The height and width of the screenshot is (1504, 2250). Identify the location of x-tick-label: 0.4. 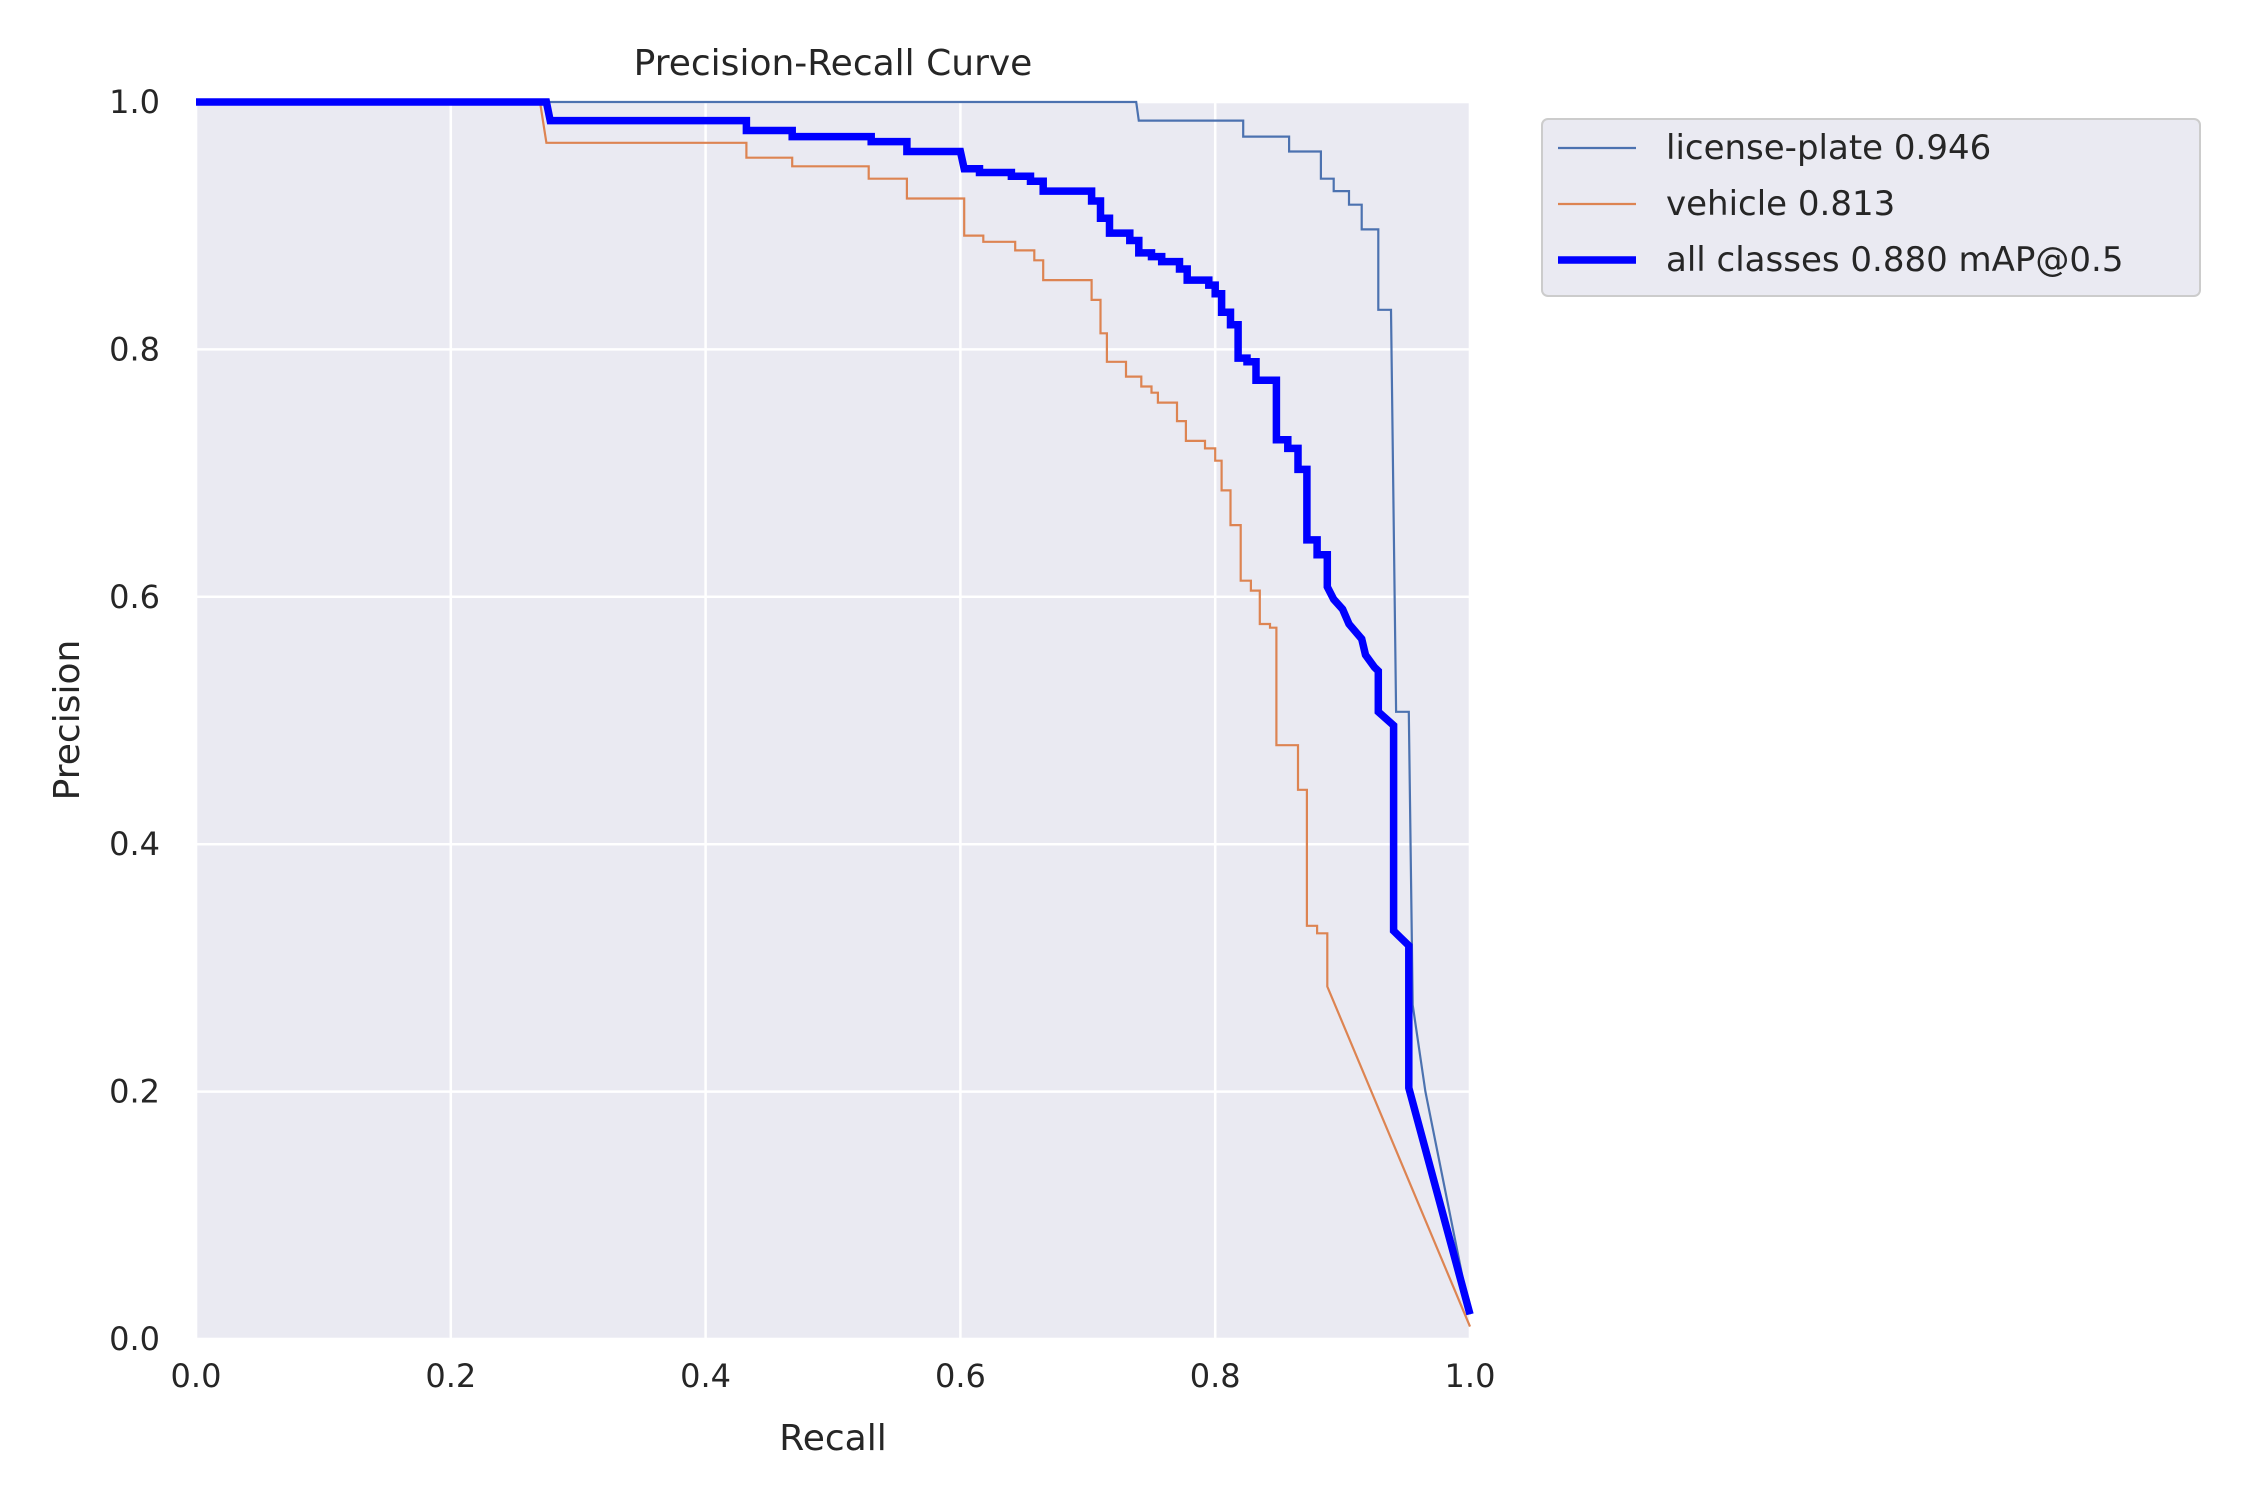
(705, 1376).